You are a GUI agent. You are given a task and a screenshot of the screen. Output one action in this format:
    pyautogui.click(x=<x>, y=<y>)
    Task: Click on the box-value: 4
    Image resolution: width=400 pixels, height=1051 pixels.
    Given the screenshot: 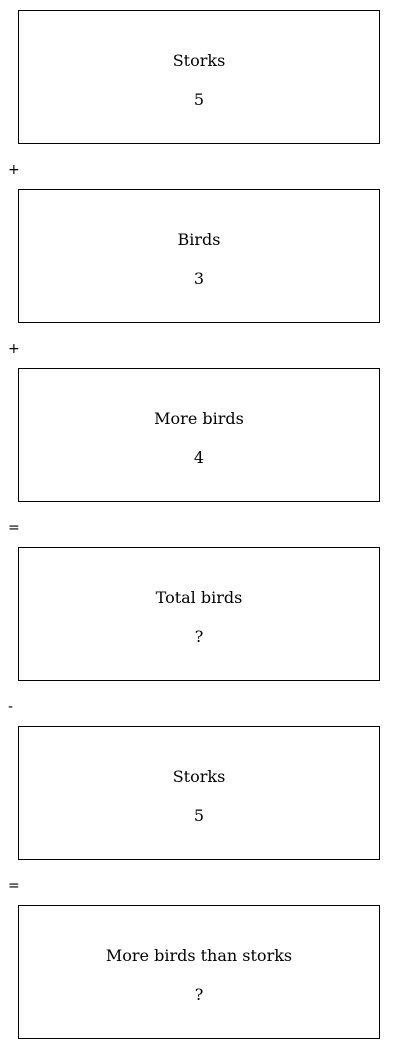 What is the action you would take?
    pyautogui.click(x=199, y=457)
    